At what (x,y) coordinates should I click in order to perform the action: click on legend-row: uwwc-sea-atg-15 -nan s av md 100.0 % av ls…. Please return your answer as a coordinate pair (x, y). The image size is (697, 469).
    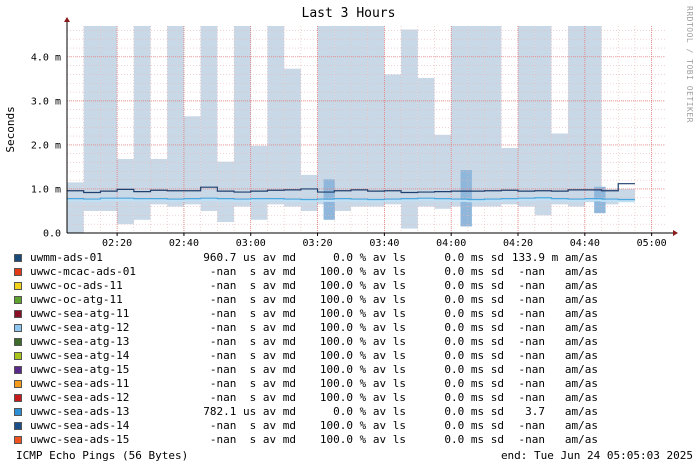
    Looking at the image, I should click on (354, 370).